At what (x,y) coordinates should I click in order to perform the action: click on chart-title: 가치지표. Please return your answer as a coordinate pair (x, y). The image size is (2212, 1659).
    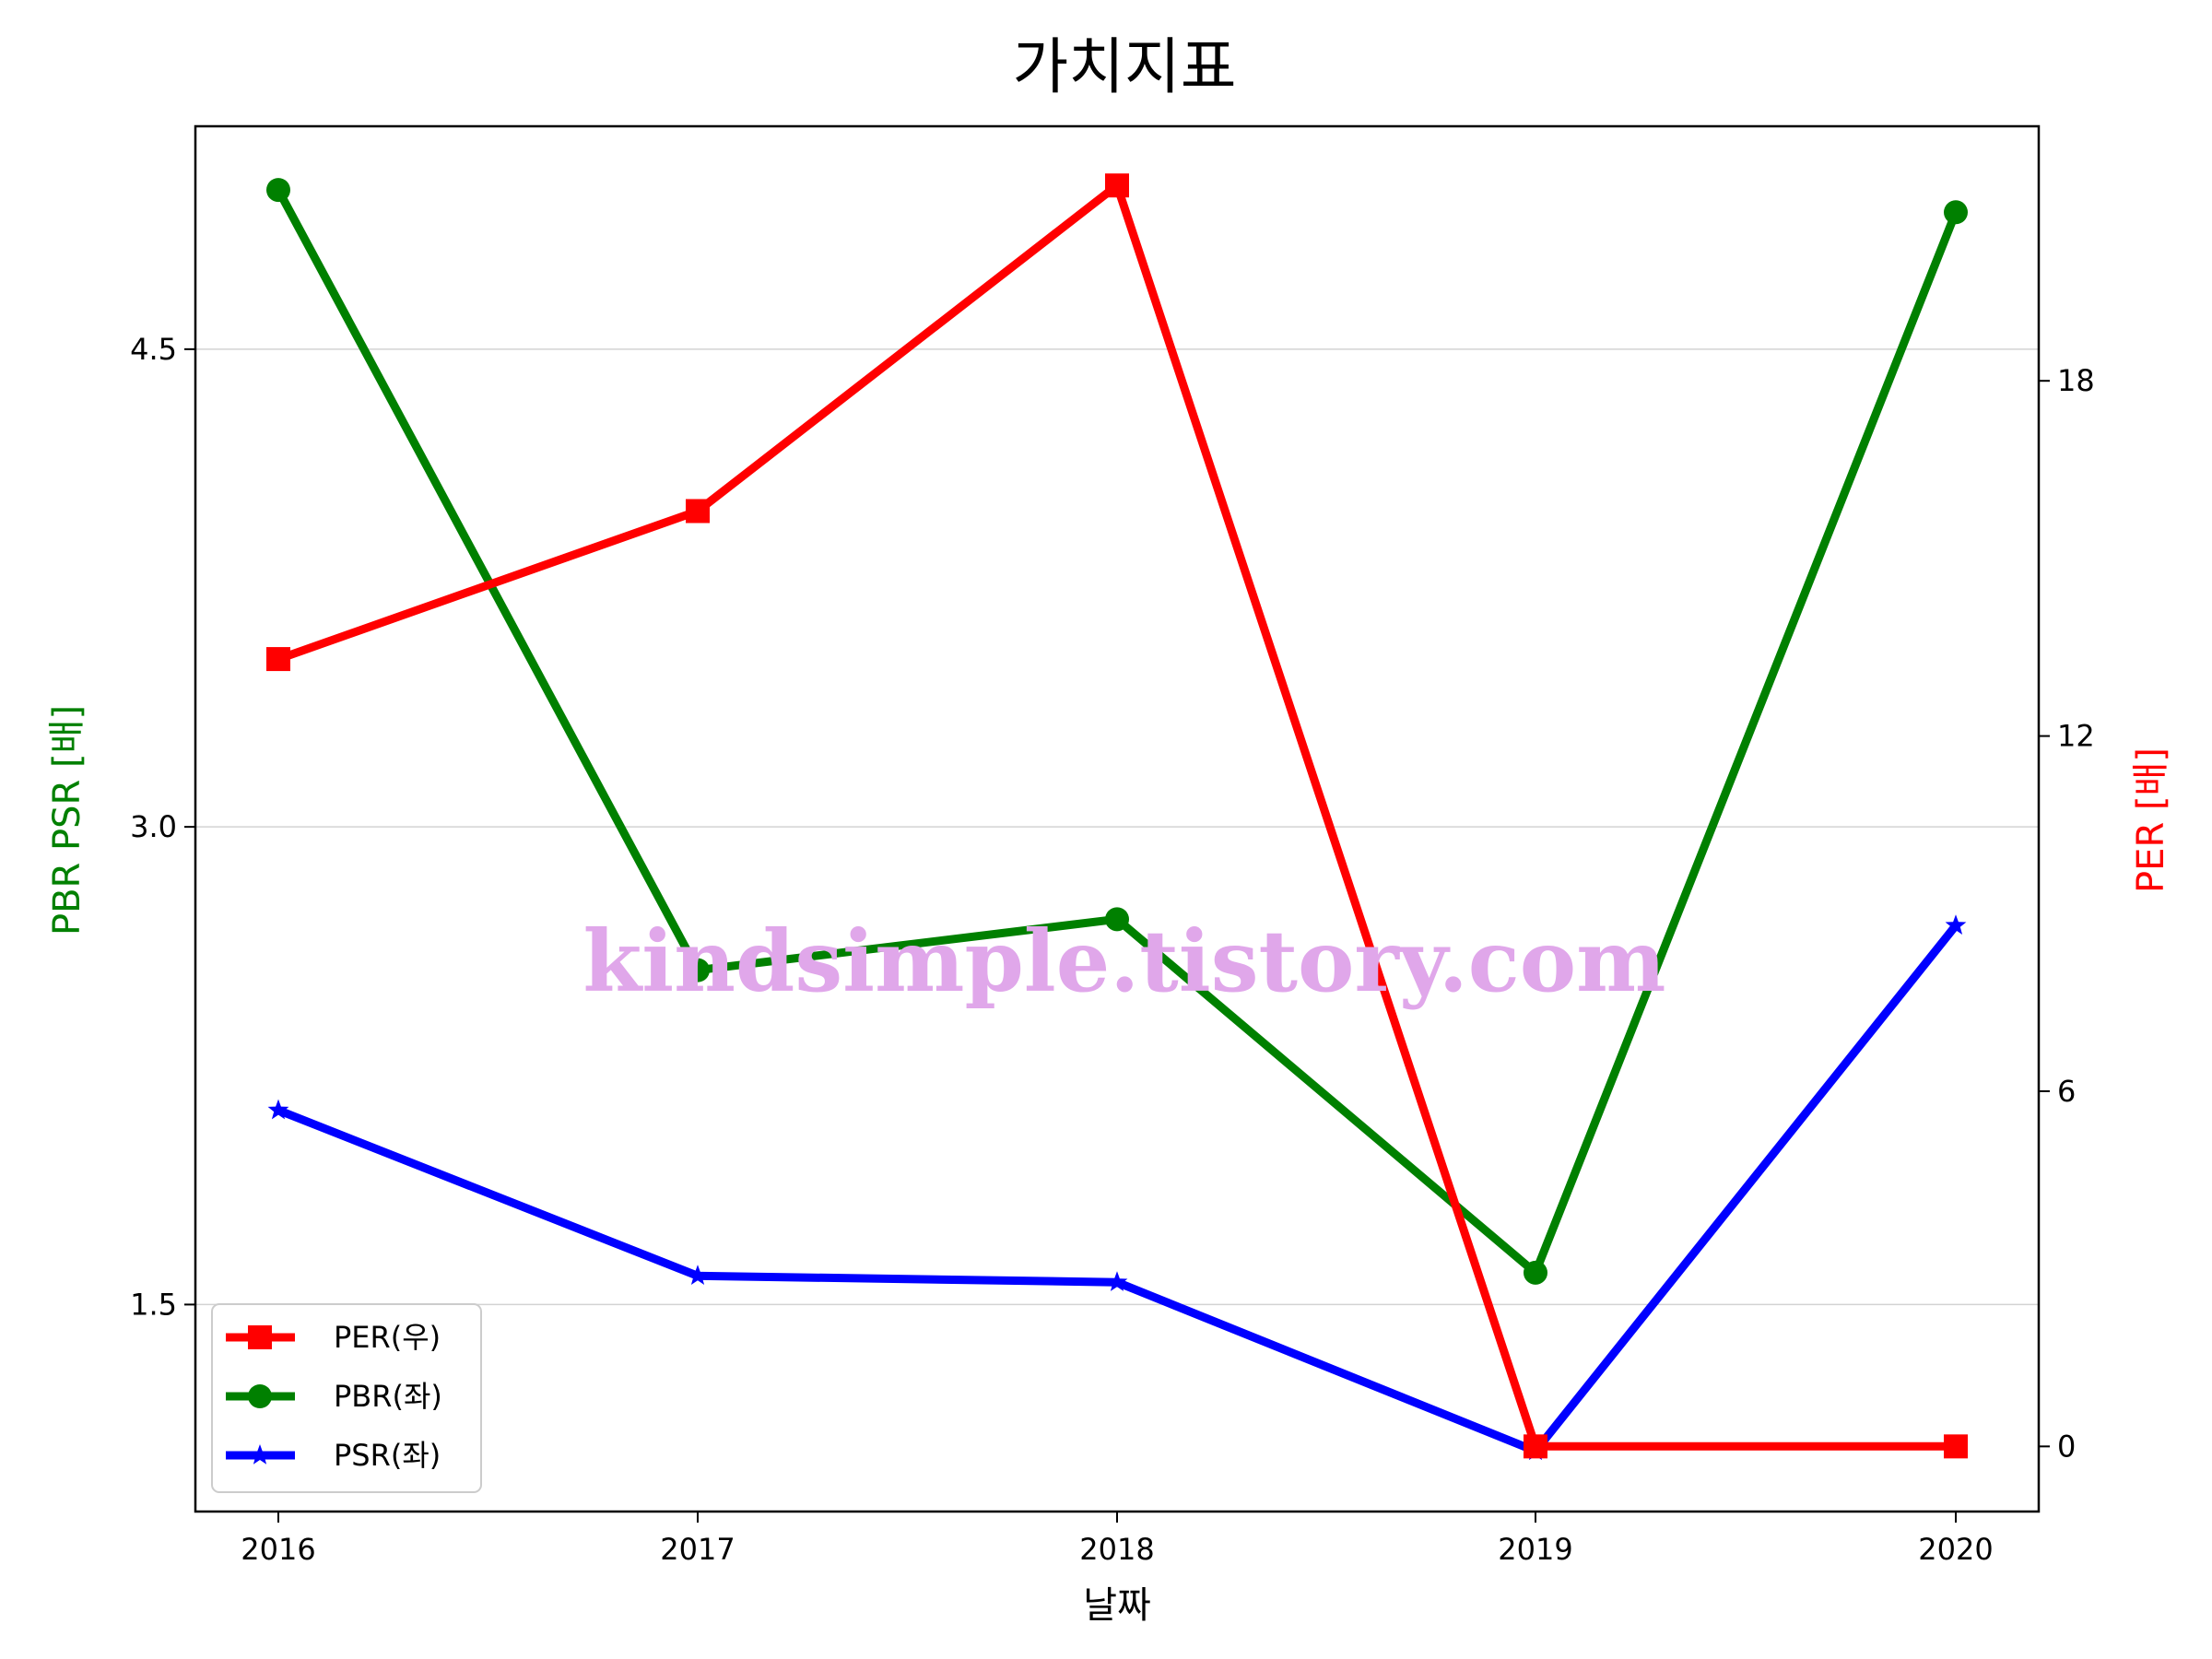
    Looking at the image, I should click on (1125, 66).